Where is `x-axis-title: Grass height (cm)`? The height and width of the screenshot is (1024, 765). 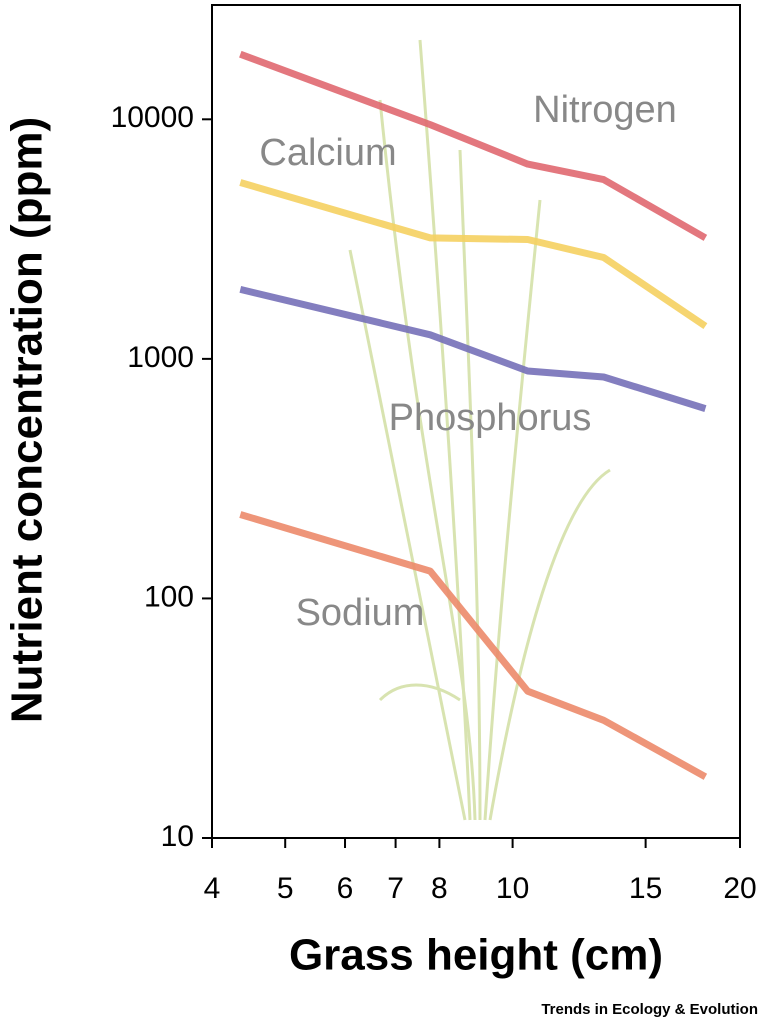 x-axis-title: Grass height (cm) is located at coordinates (476, 955).